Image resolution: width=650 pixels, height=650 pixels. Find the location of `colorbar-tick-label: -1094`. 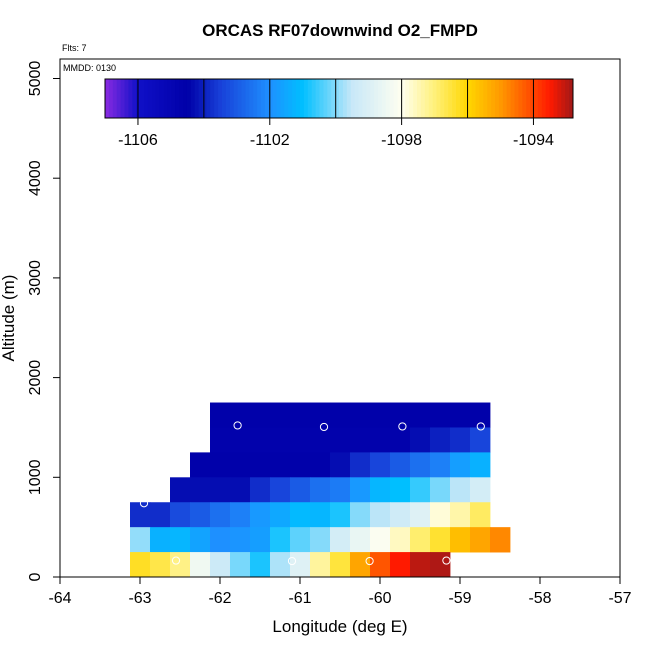

colorbar-tick-label: -1094 is located at coordinates (533, 140).